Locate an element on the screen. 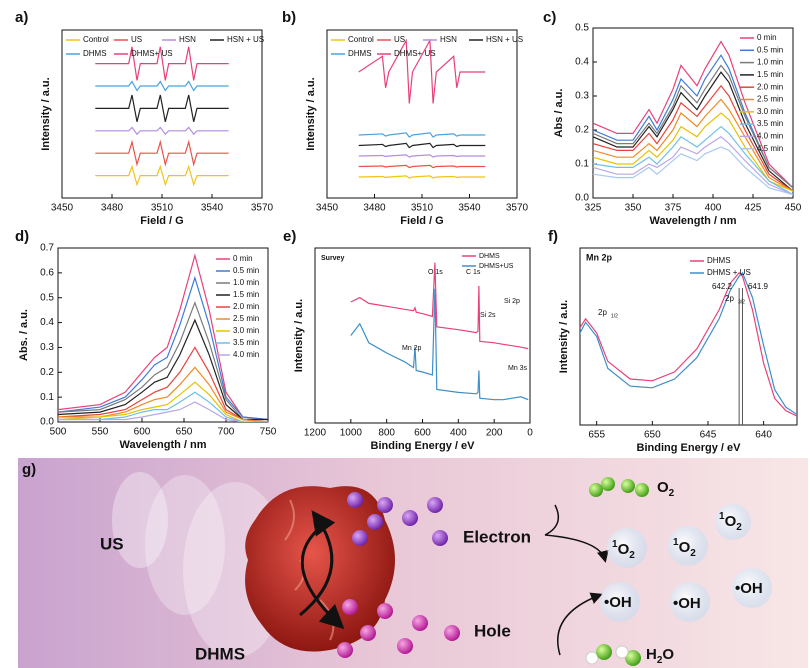 The width and height of the screenshot is (810, 668). x-tick-label: 700 is located at coordinates (226, 432).